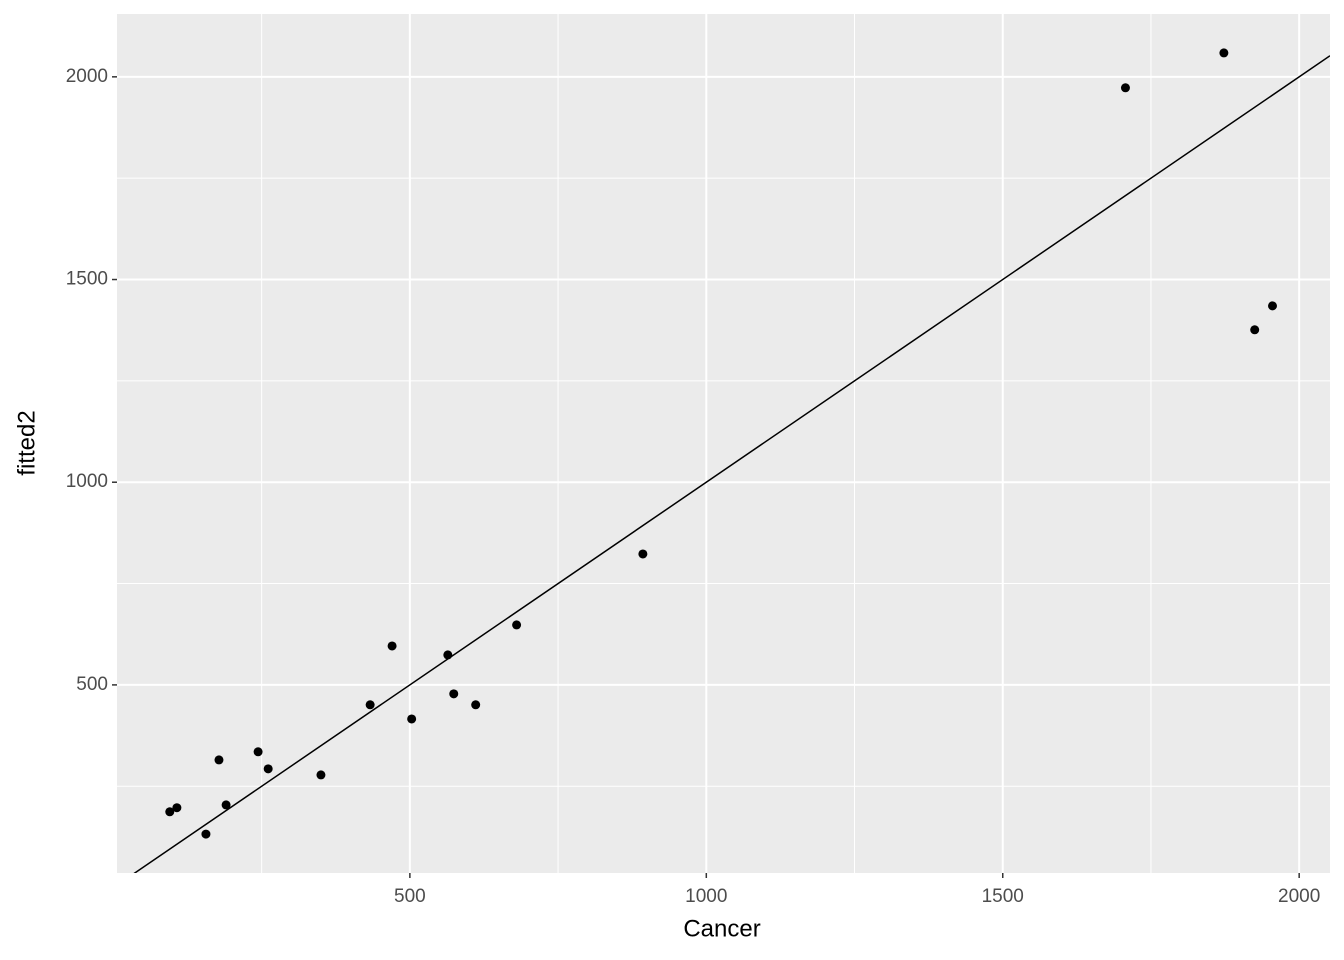 The image size is (1344, 960). Describe the element at coordinates (410, 896) in the screenshot. I see `x-tick-label: 500` at that location.